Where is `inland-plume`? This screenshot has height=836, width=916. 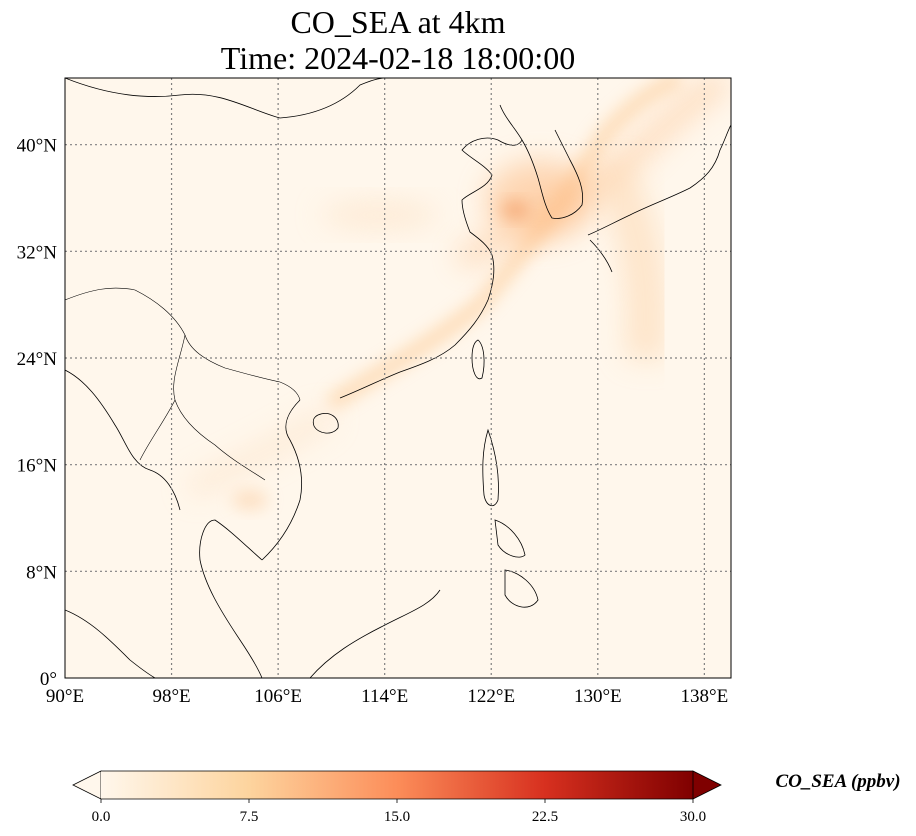 inland-plume is located at coordinates (380, 215).